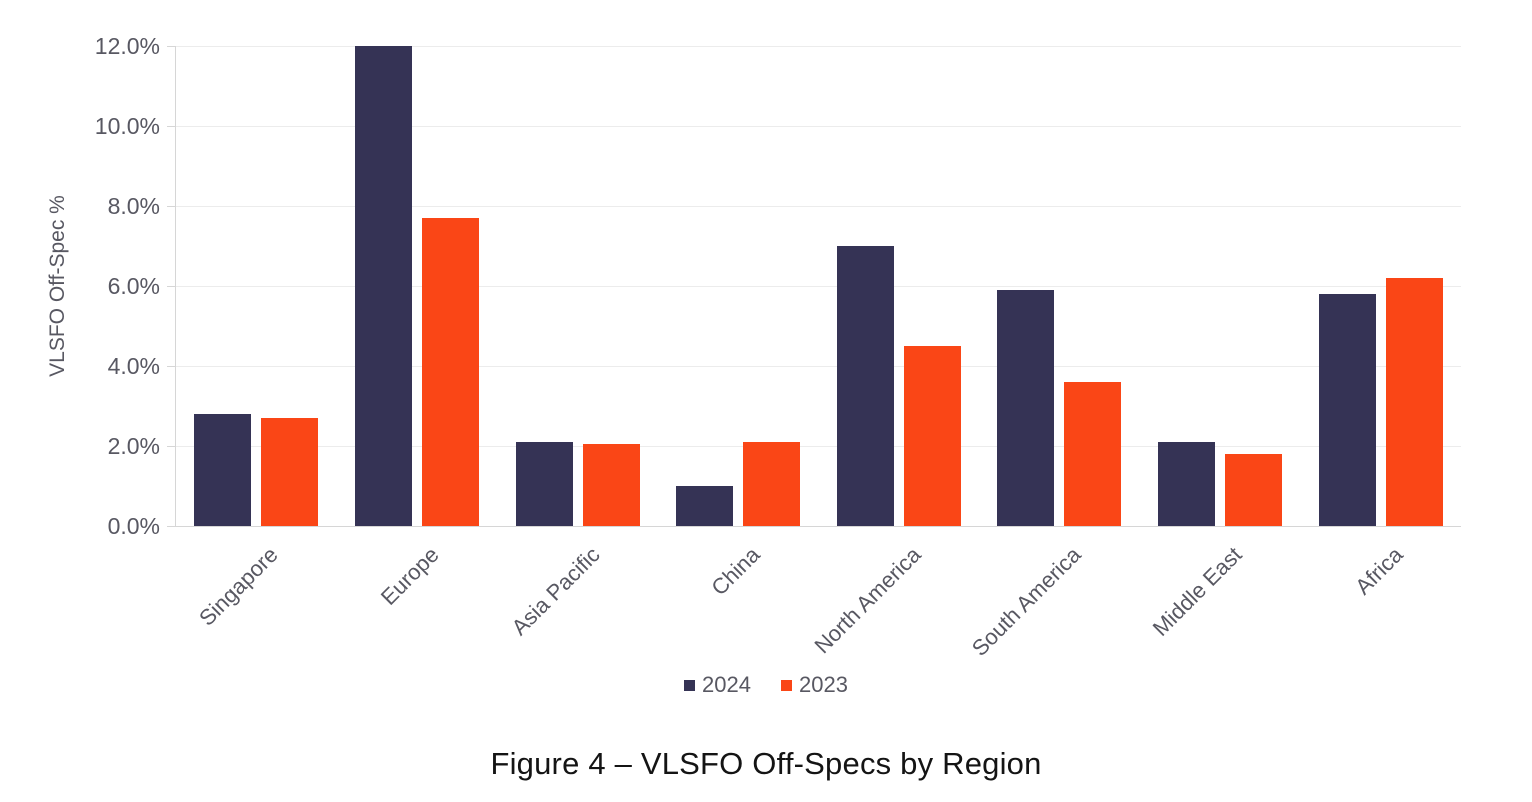  I want to click on gridline-6-0-, so click(818, 286).